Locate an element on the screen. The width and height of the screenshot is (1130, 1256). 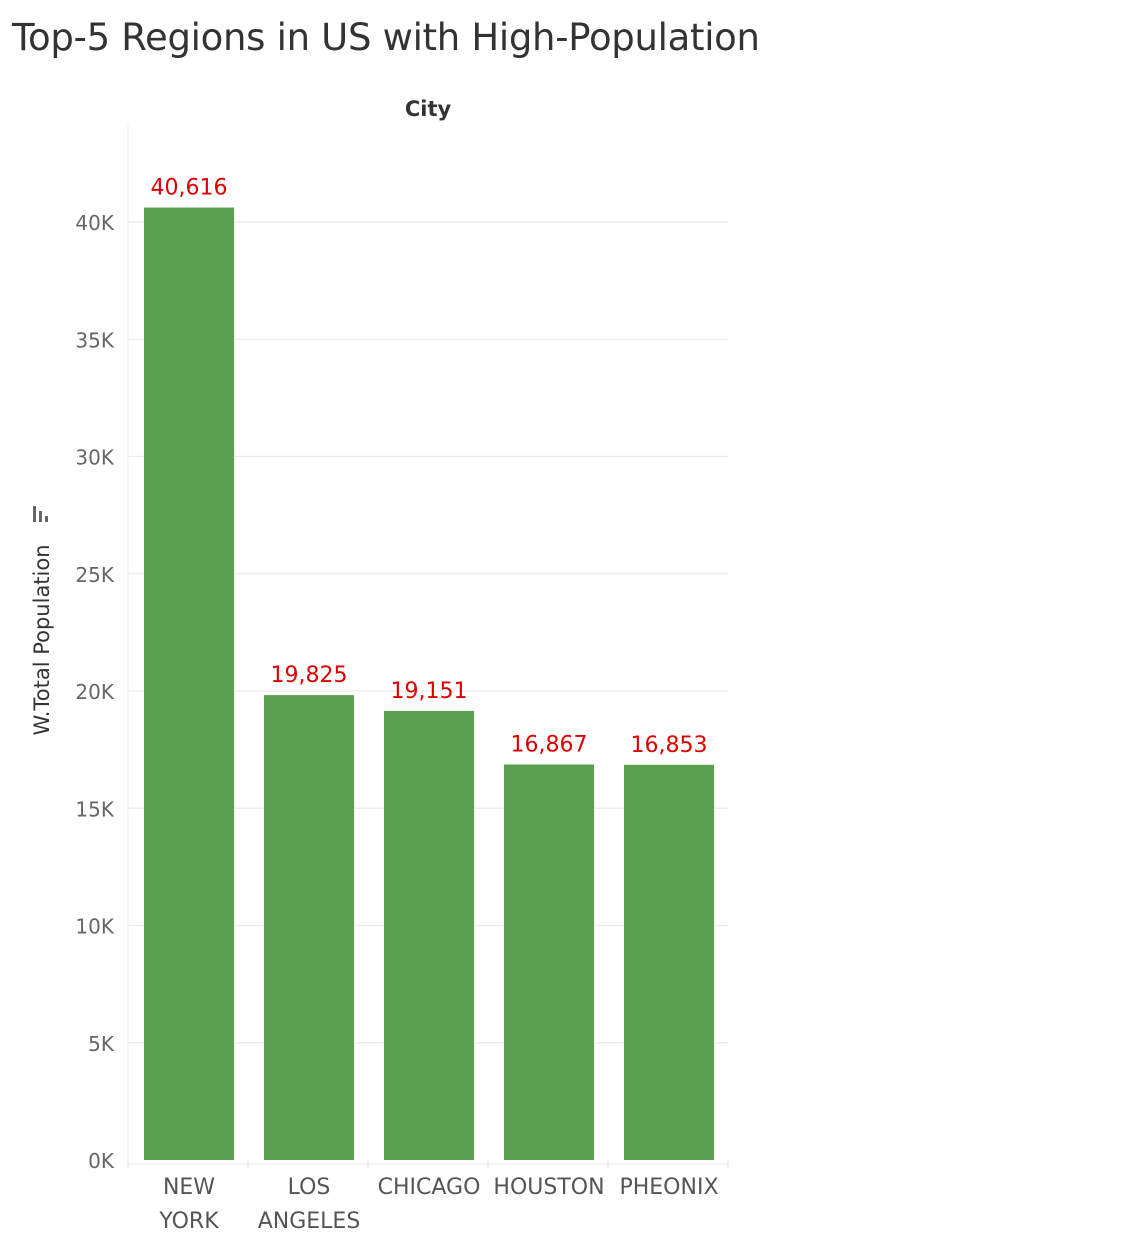
y-axis-title-group: W.Total Population is located at coordinates (42, 621).